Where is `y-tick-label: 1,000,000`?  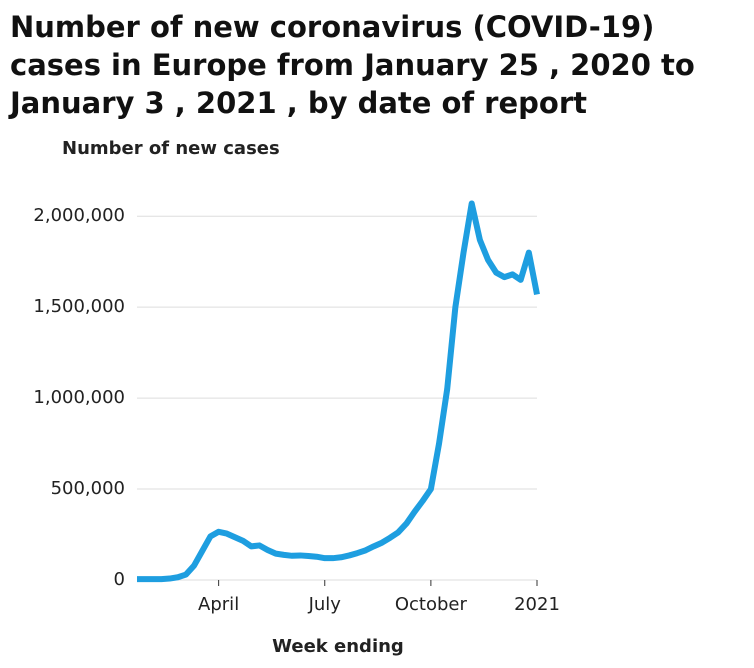 y-tick-label: 1,000,000 is located at coordinates (79, 397).